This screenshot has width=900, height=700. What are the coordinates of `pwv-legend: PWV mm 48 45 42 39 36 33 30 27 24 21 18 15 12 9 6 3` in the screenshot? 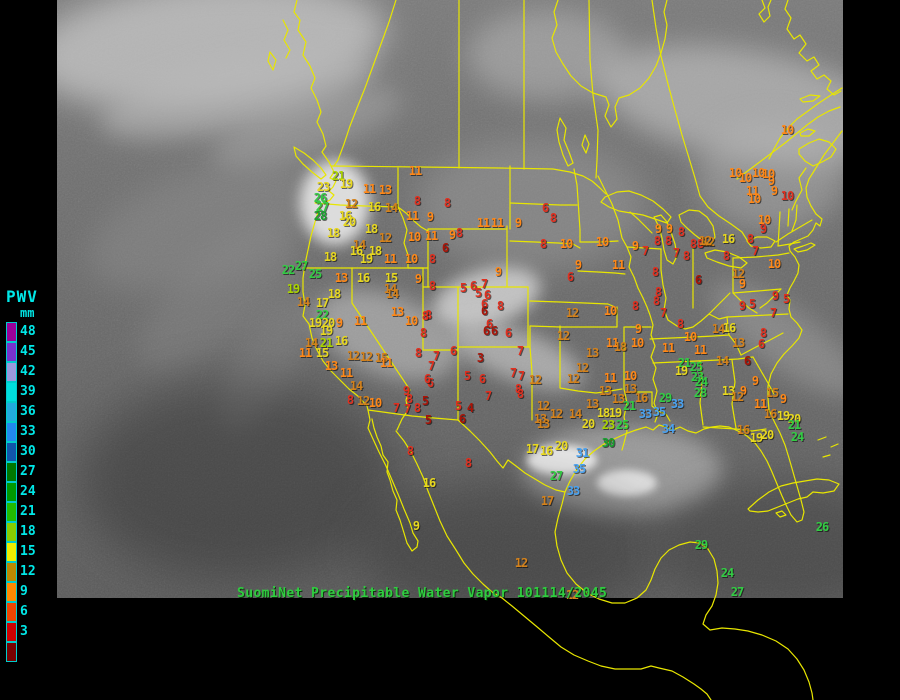 It's located at (22, 474).